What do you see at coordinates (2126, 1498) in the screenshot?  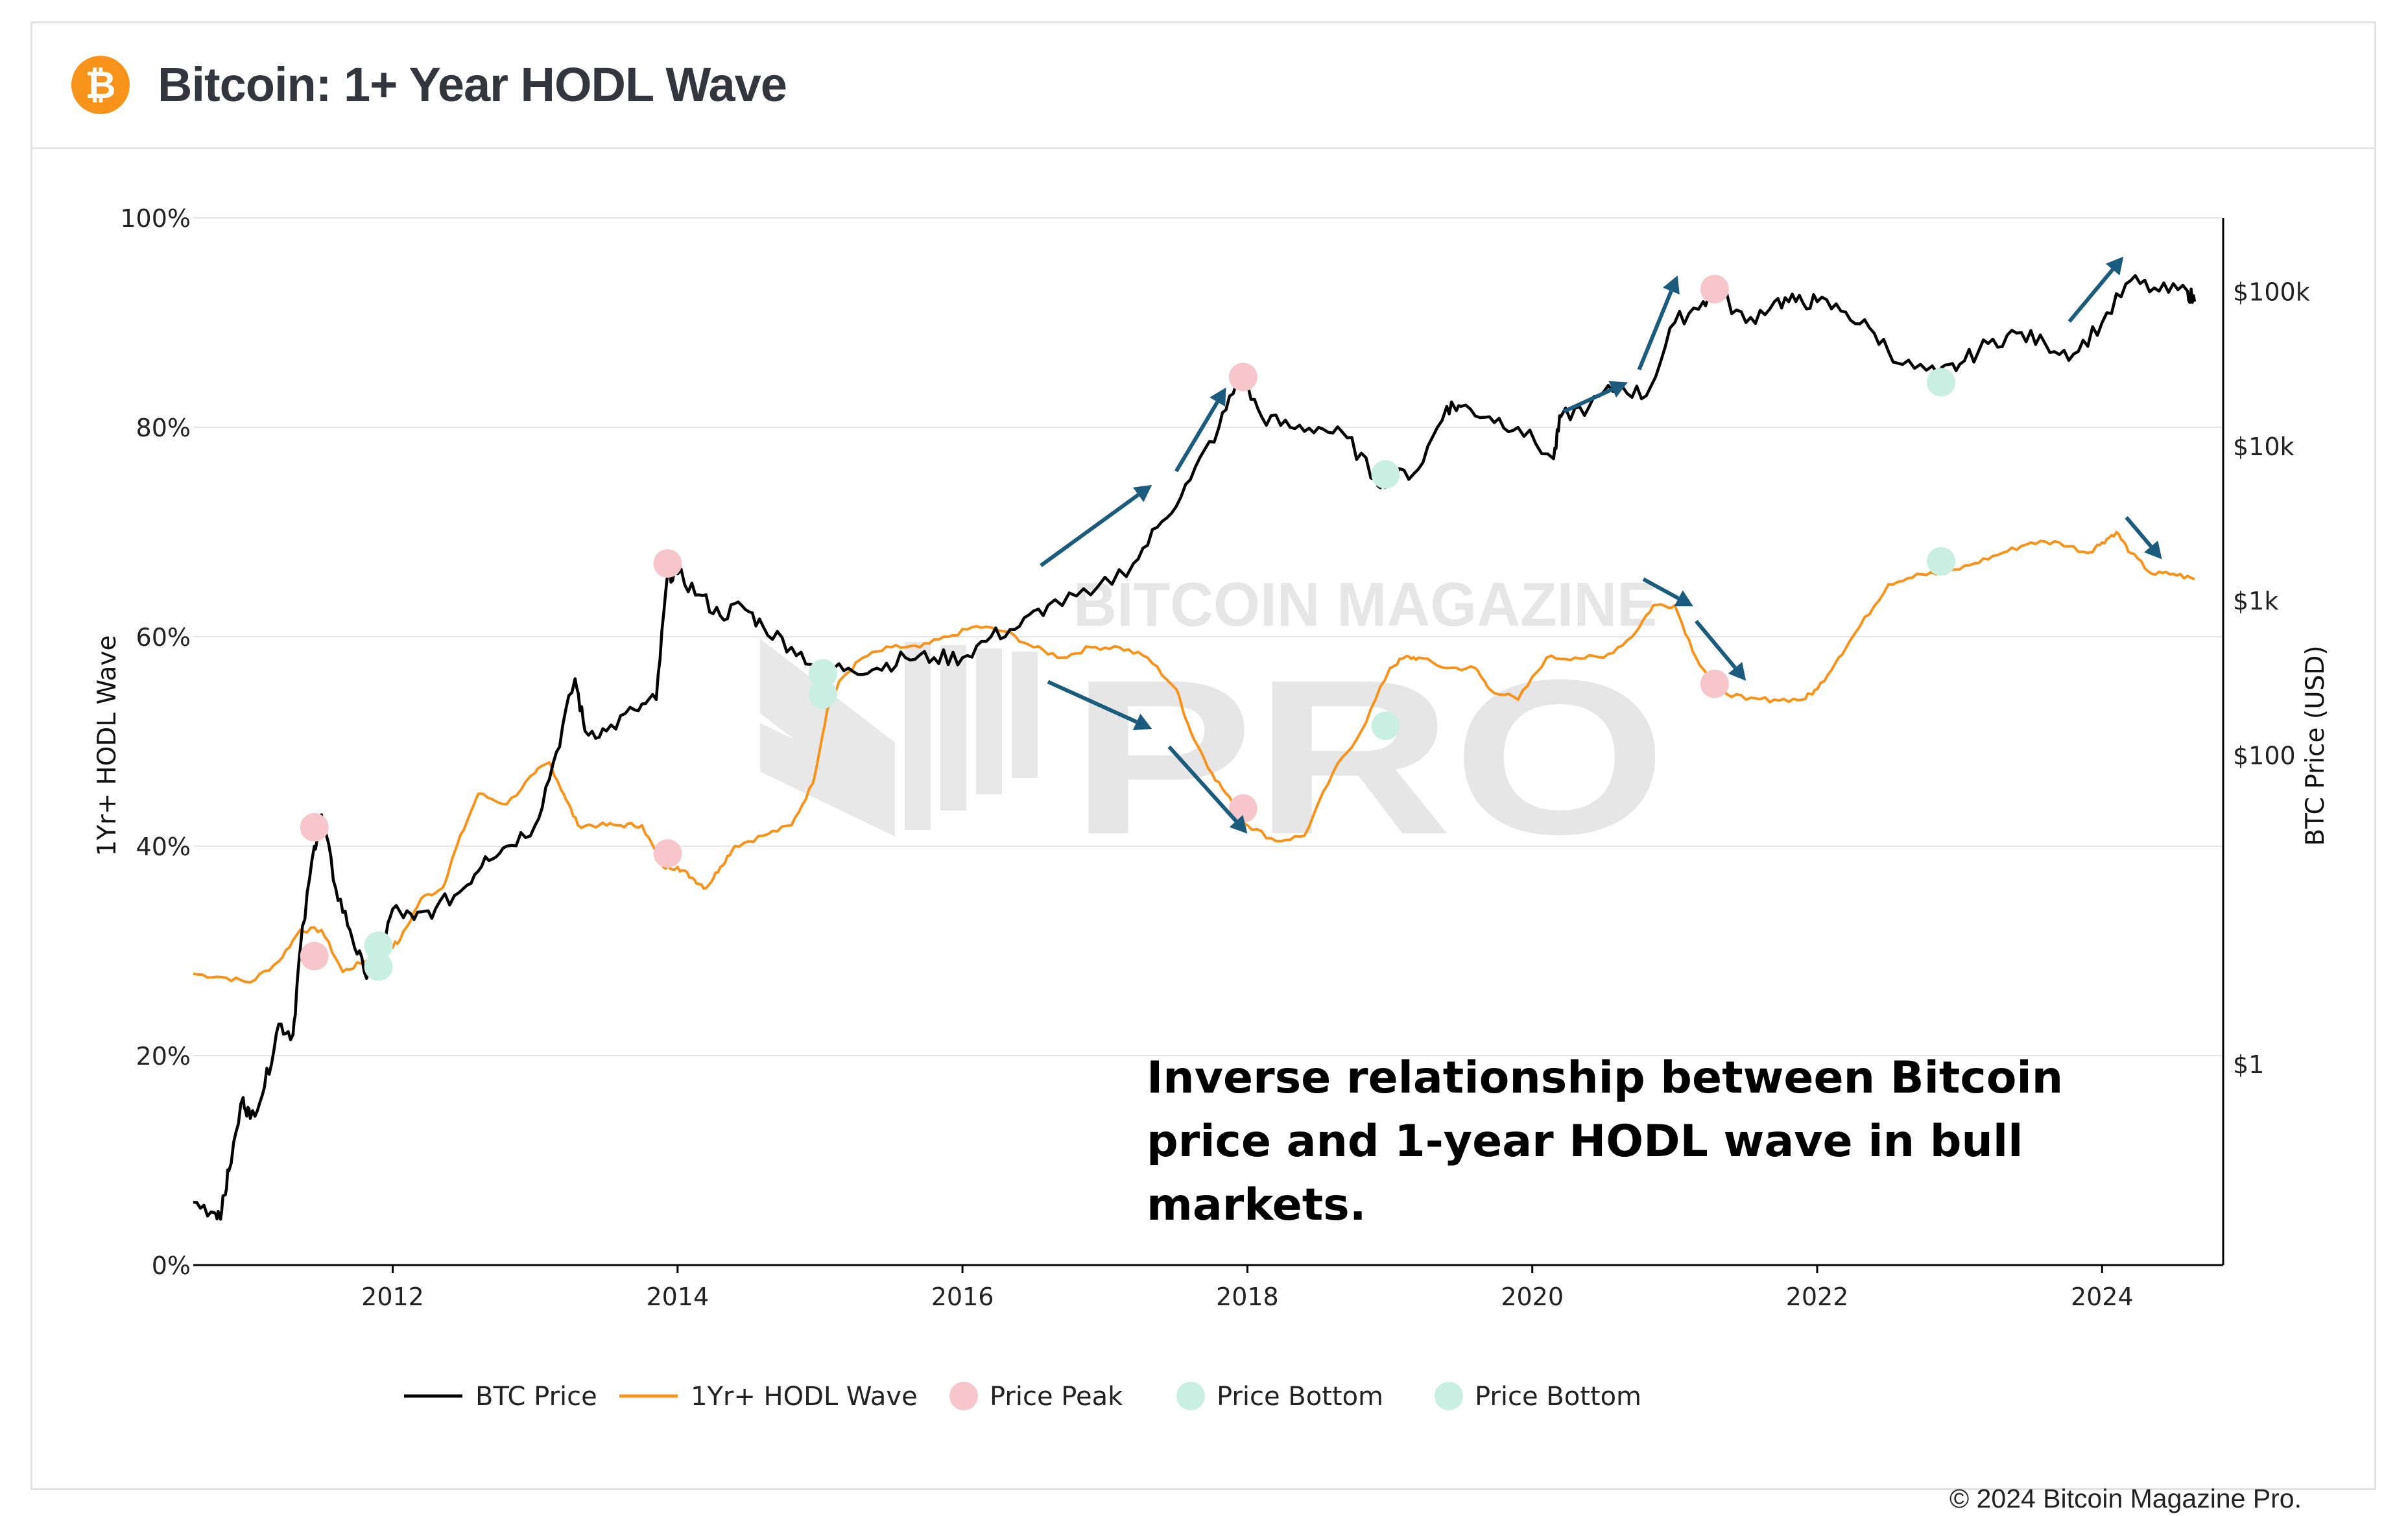 I see `copyright-footer: © 2024 Bitcoin Magazine Pro.` at bounding box center [2126, 1498].